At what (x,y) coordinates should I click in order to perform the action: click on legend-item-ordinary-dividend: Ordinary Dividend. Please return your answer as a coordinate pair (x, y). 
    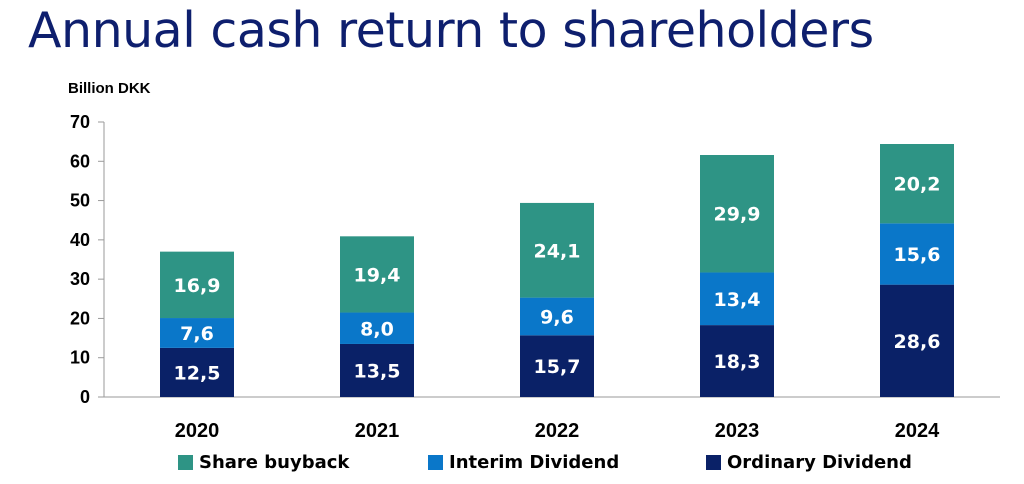
    Looking at the image, I should click on (809, 462).